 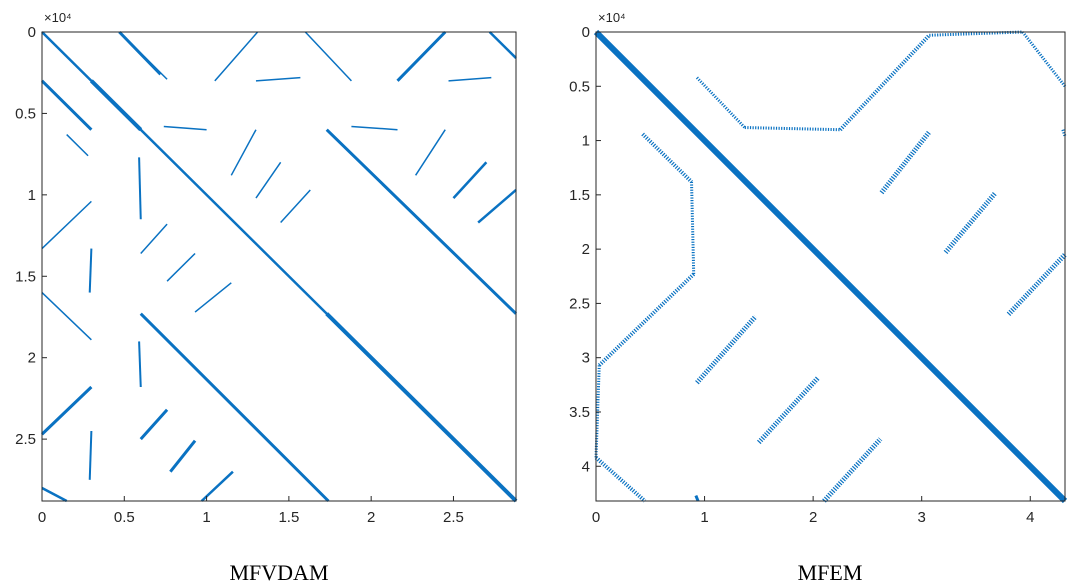 I want to click on y-tick-label-mfem-6: 3, so click(x=586, y=358).